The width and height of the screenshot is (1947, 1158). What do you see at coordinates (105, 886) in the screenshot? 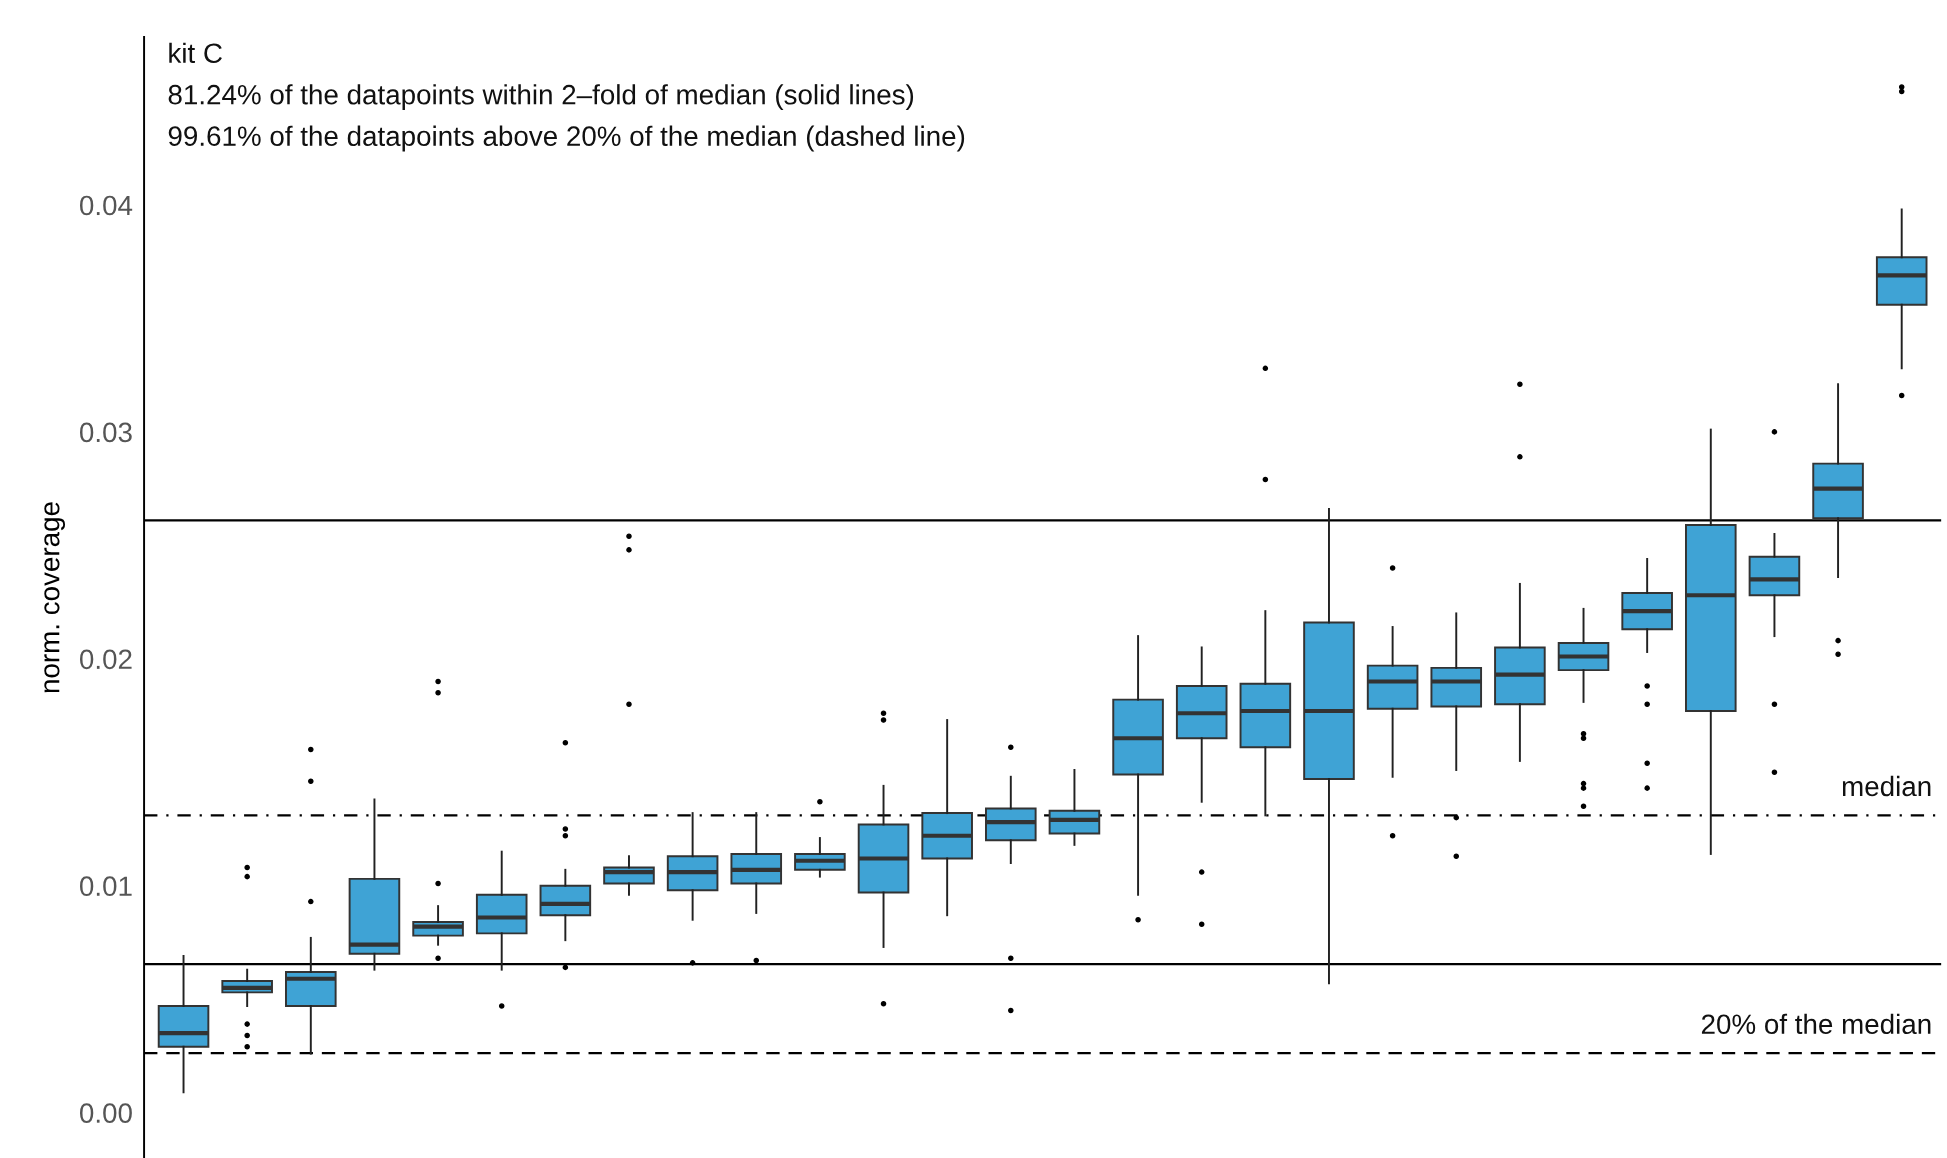
I see `y-tick-label: 0.01` at bounding box center [105, 886].